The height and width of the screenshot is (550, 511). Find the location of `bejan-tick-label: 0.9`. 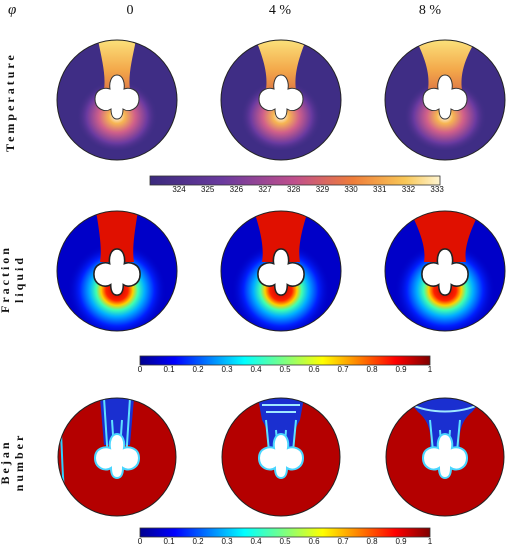

bejan-tick-label: 0.9 is located at coordinates (401, 541).